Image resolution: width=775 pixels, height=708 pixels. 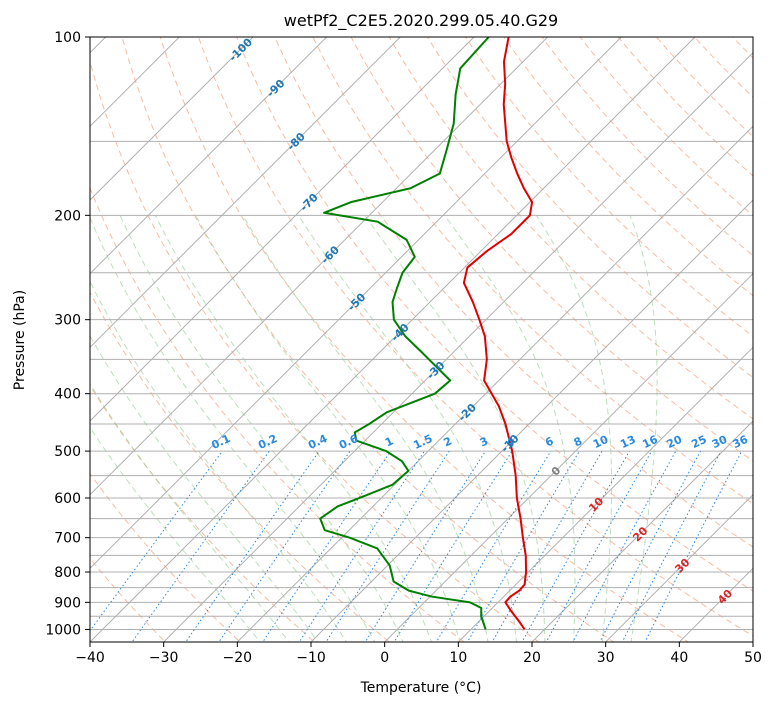 What do you see at coordinates (238, 658) in the screenshot?
I see `x-tick-label: −20` at bounding box center [238, 658].